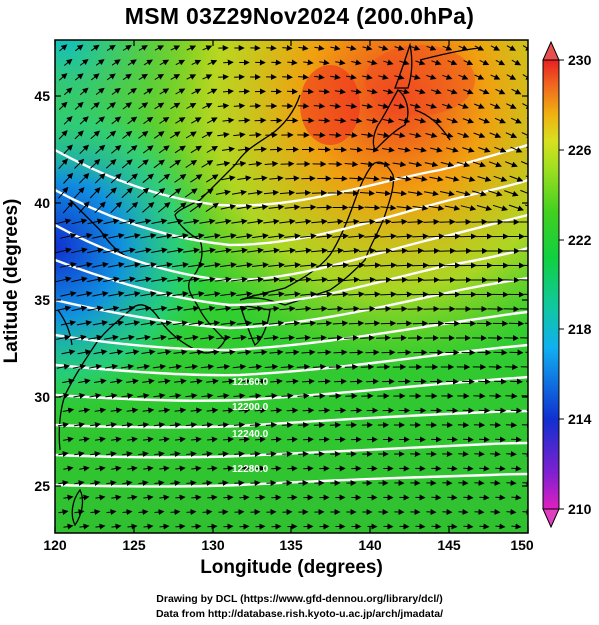  I want to click on x-tick-label: 130, so click(213, 545).